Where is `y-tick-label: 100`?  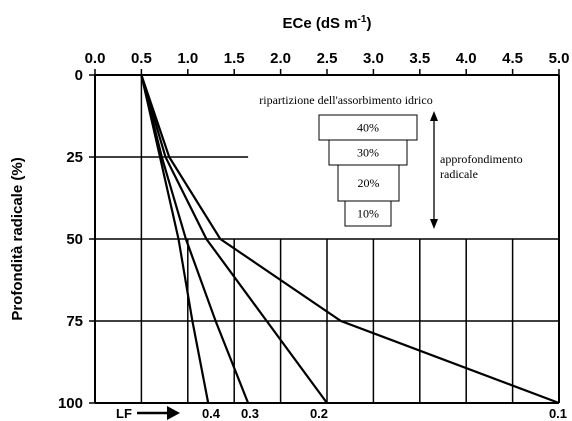 y-tick-label: 100 is located at coordinates (70, 403).